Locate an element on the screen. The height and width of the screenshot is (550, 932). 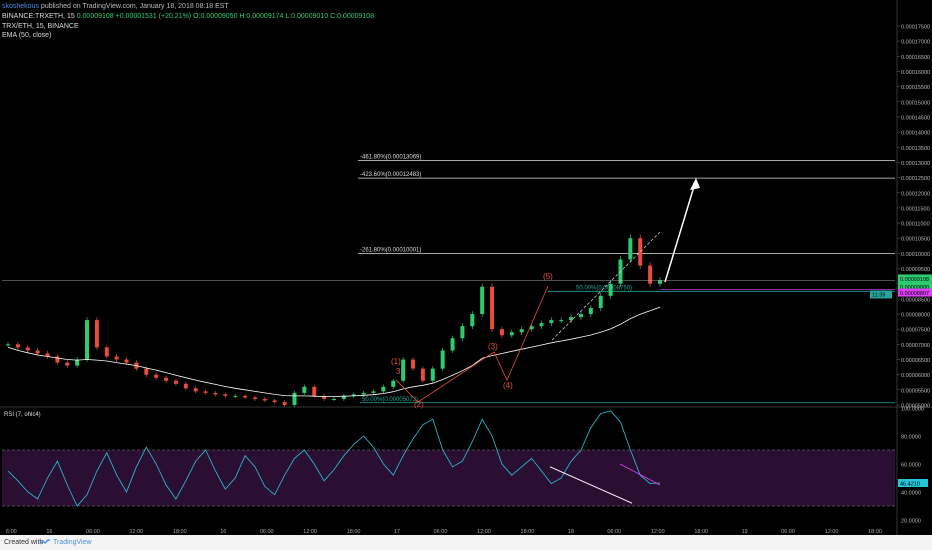
time-axis-label: 17 is located at coordinates (397, 532).